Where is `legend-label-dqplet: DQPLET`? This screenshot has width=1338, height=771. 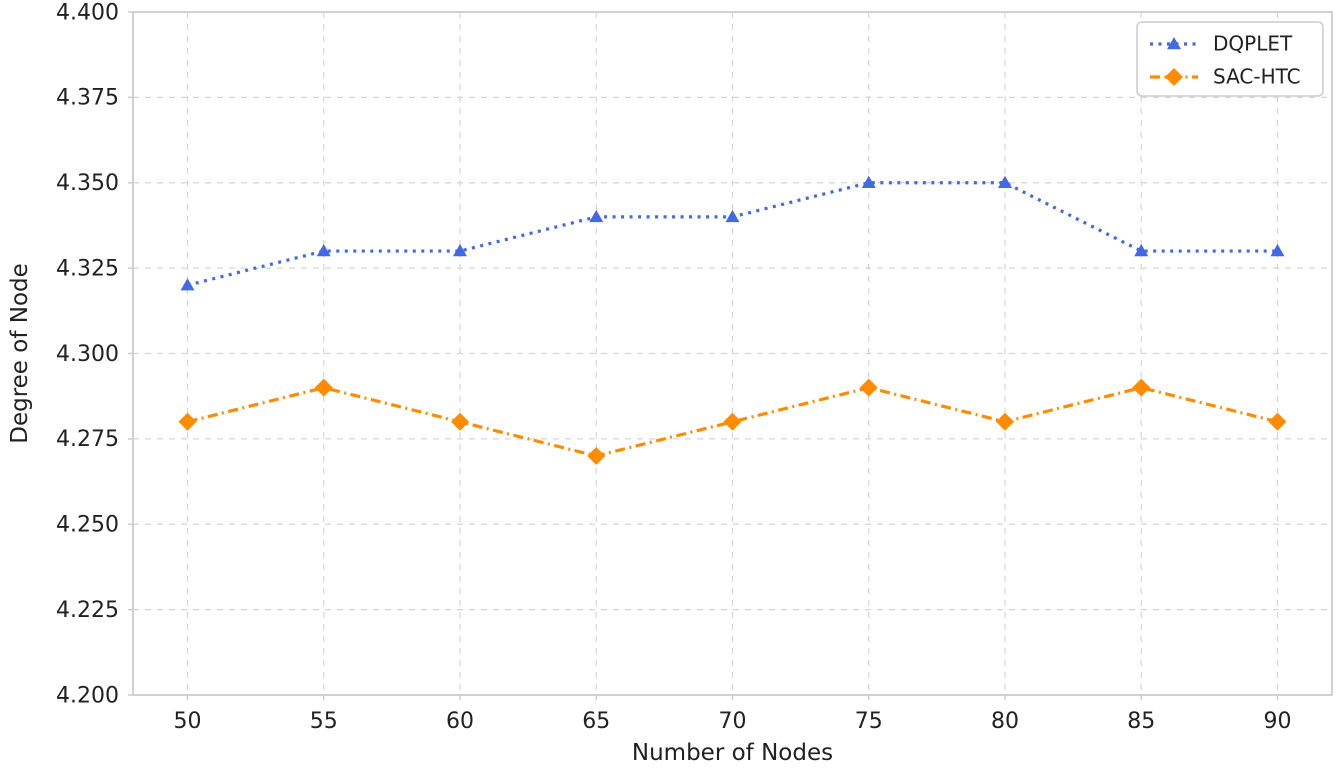 legend-label-dqplet: DQPLET is located at coordinates (1253, 44).